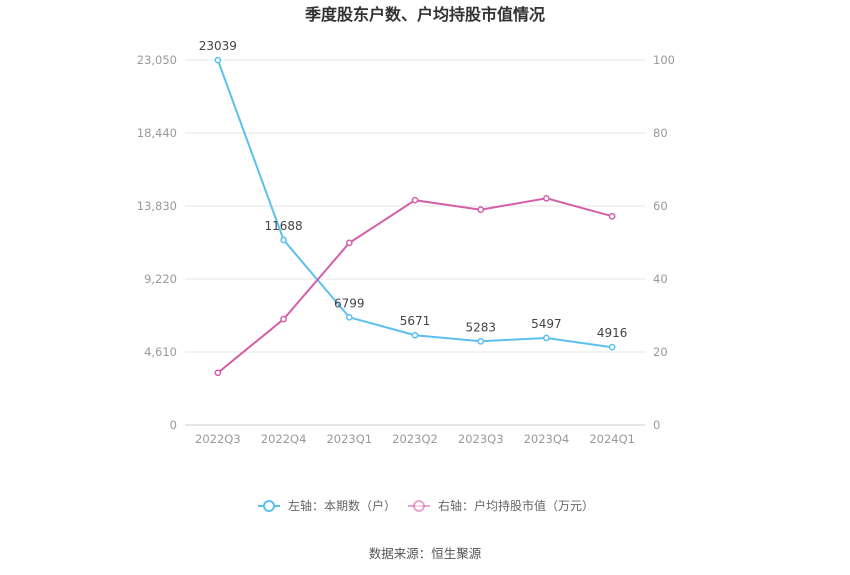 This screenshot has height=575, width=850. I want to click on right-tick-label: 100, so click(664, 60).